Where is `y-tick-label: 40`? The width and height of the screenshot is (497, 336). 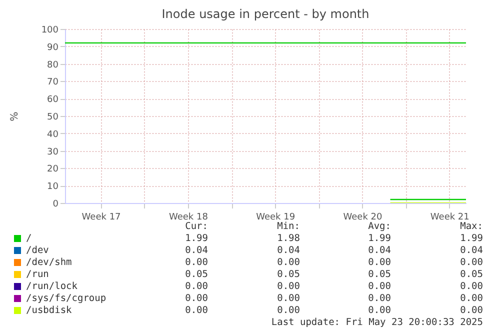
y-tick-label: 40 is located at coordinates (53, 135).